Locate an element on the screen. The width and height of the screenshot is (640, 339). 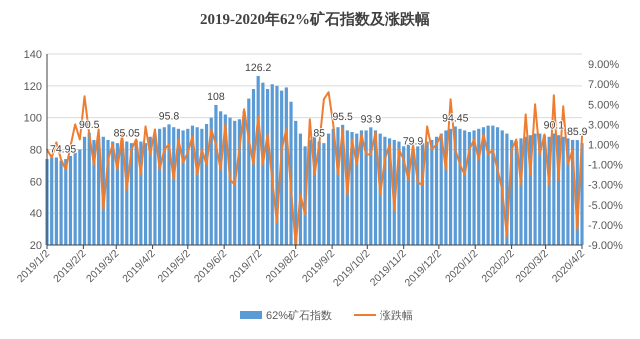
annotation: 126.2 is located at coordinates (258, 68).